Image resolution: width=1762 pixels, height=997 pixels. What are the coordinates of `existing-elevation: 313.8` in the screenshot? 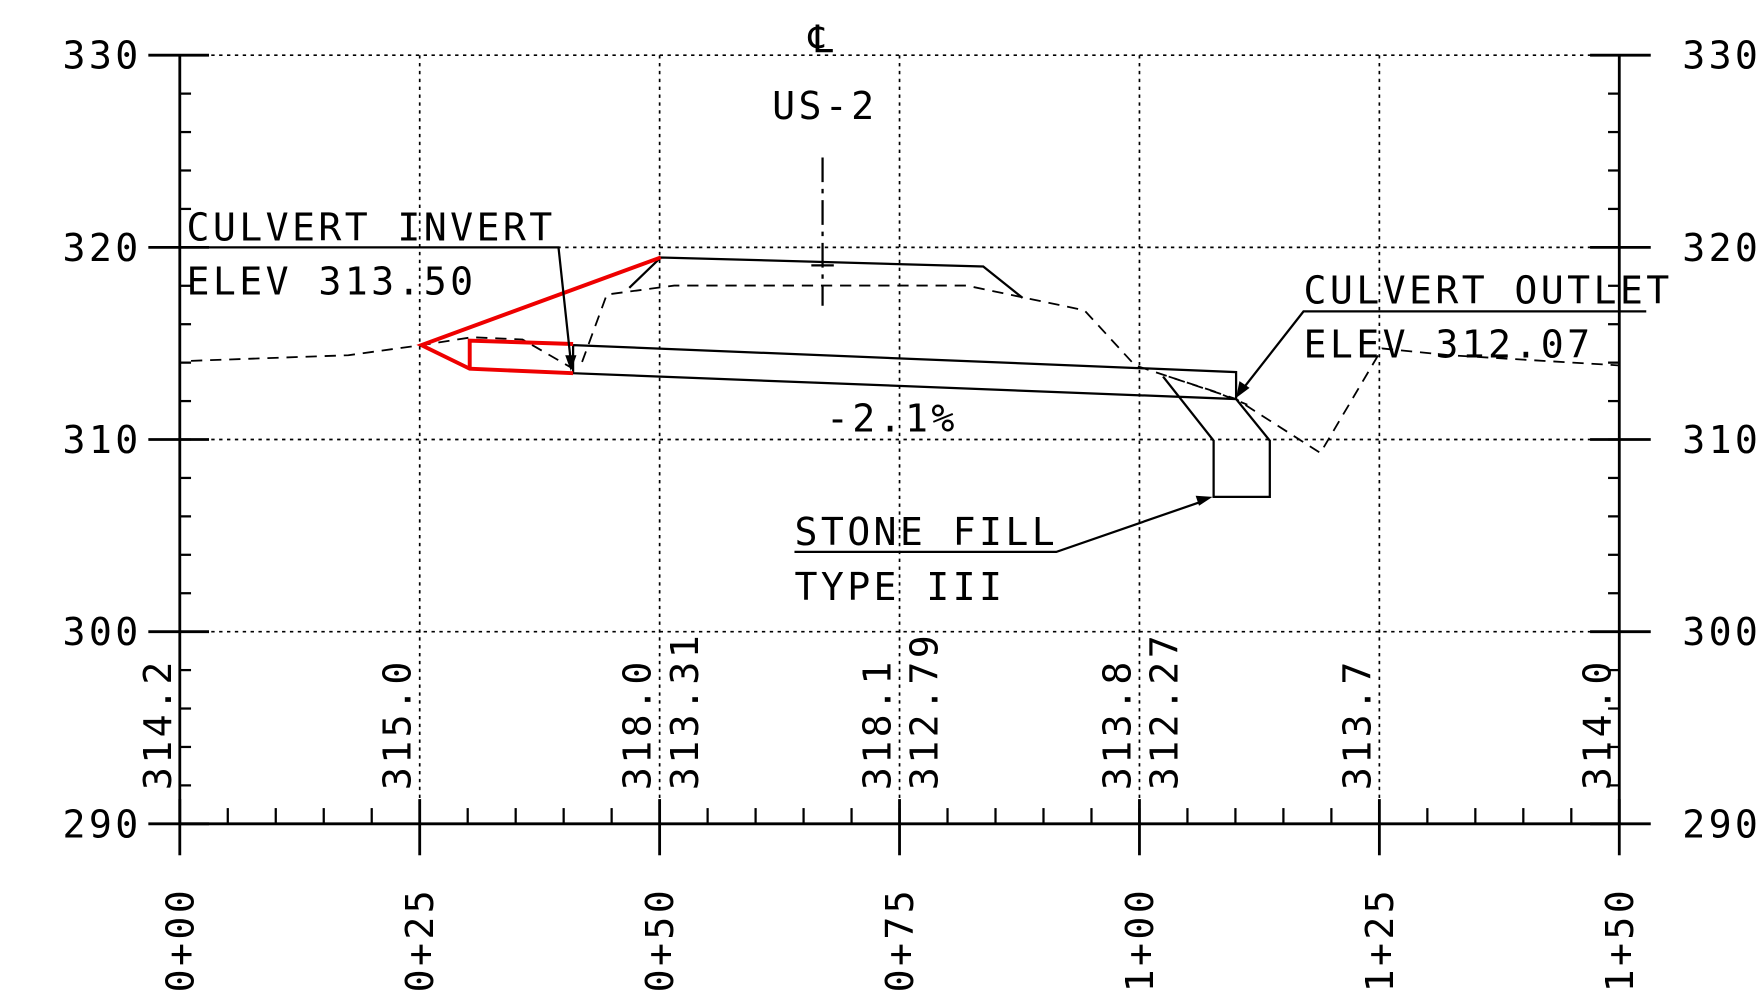 It's located at (1118, 724).